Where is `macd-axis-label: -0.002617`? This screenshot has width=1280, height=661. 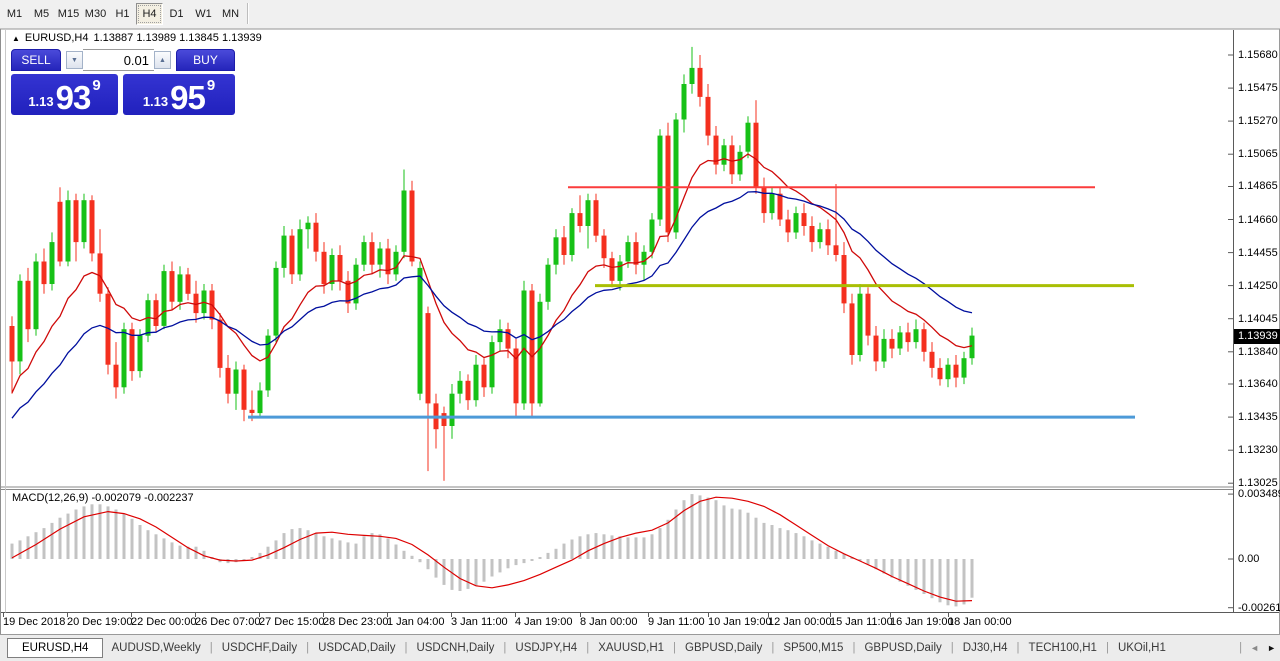
macd-axis-label: -0.002617 is located at coordinates (1259, 608).